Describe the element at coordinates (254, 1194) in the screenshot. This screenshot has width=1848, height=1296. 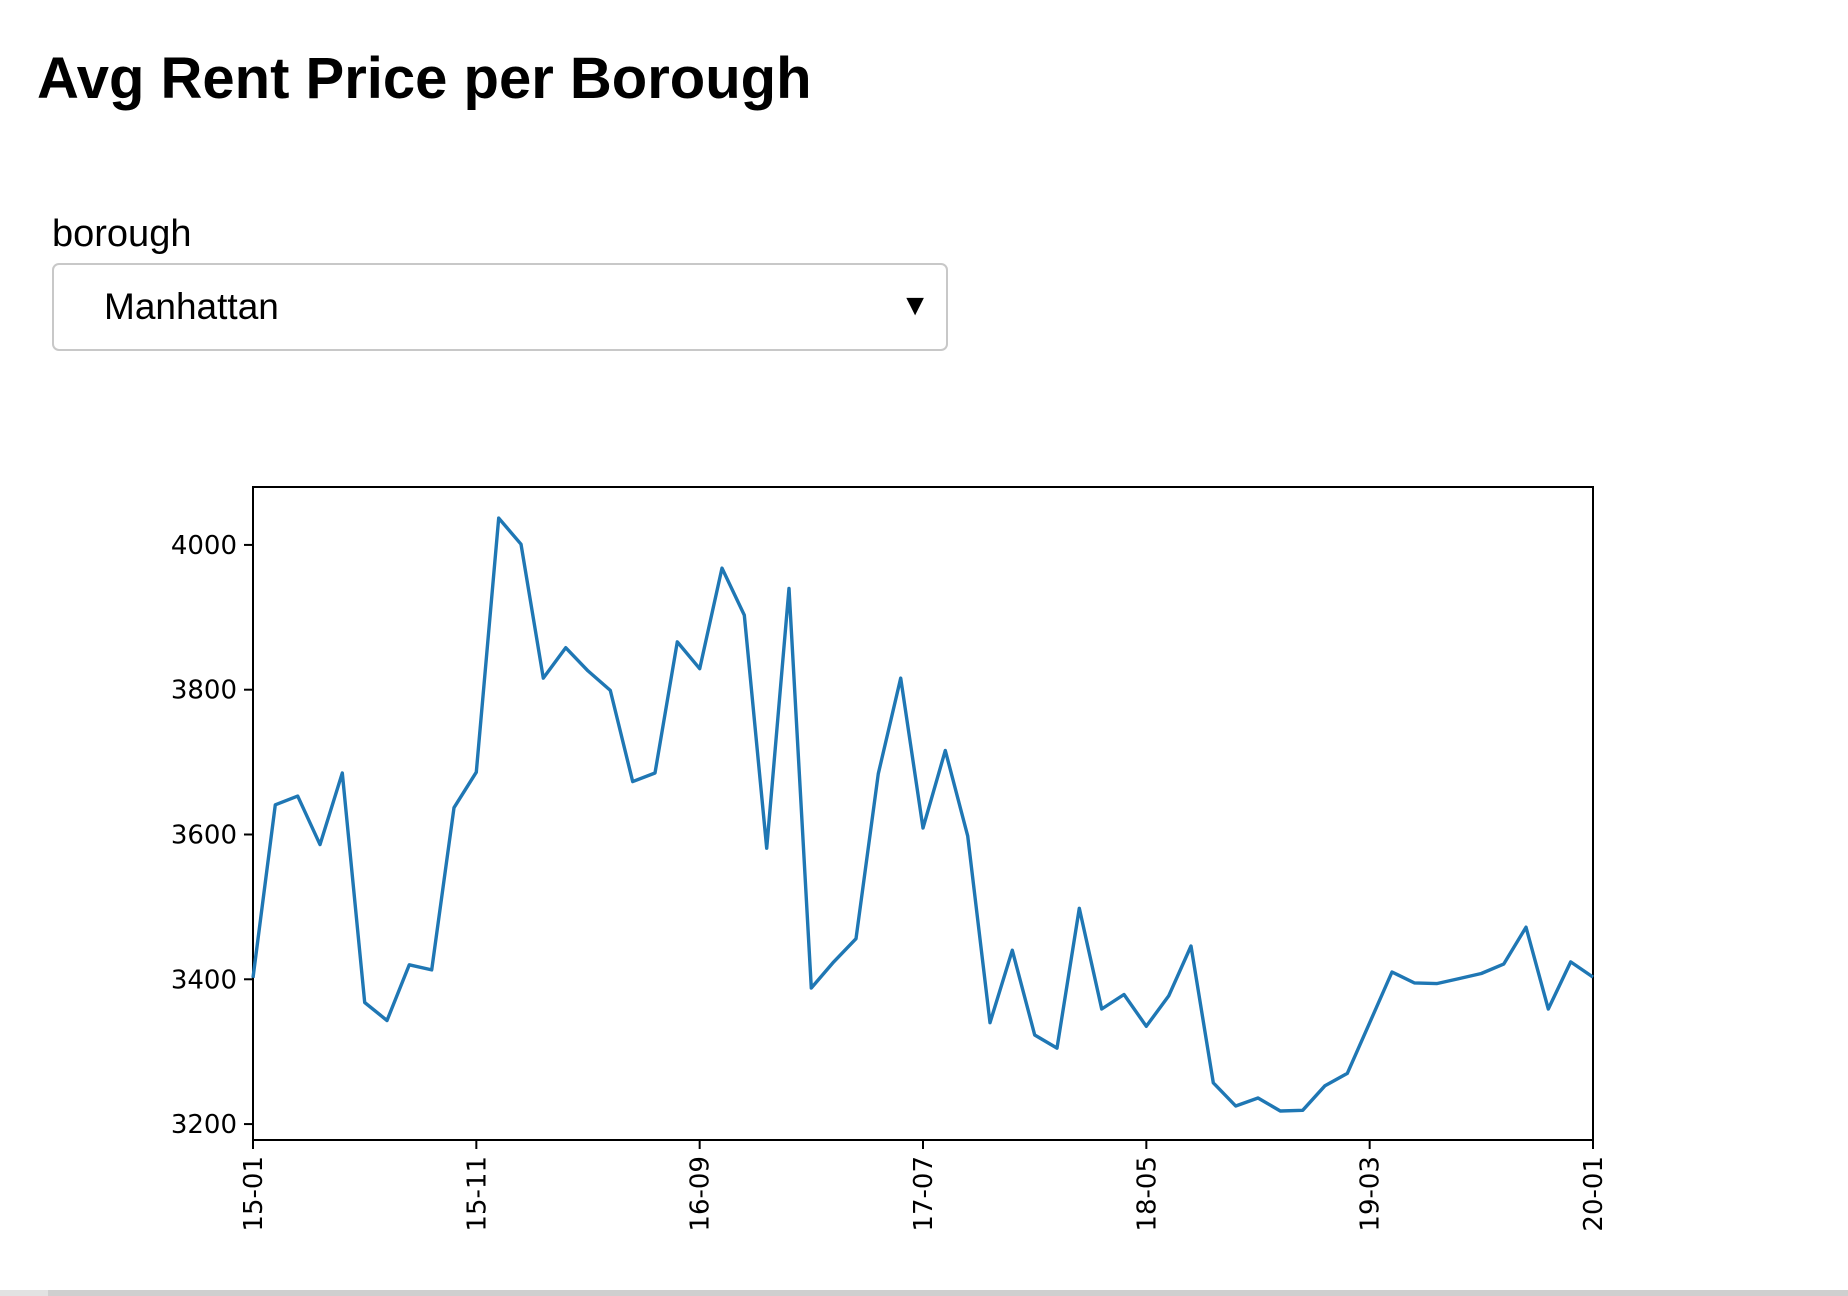
I see `x-tick-label: 15-01` at that location.